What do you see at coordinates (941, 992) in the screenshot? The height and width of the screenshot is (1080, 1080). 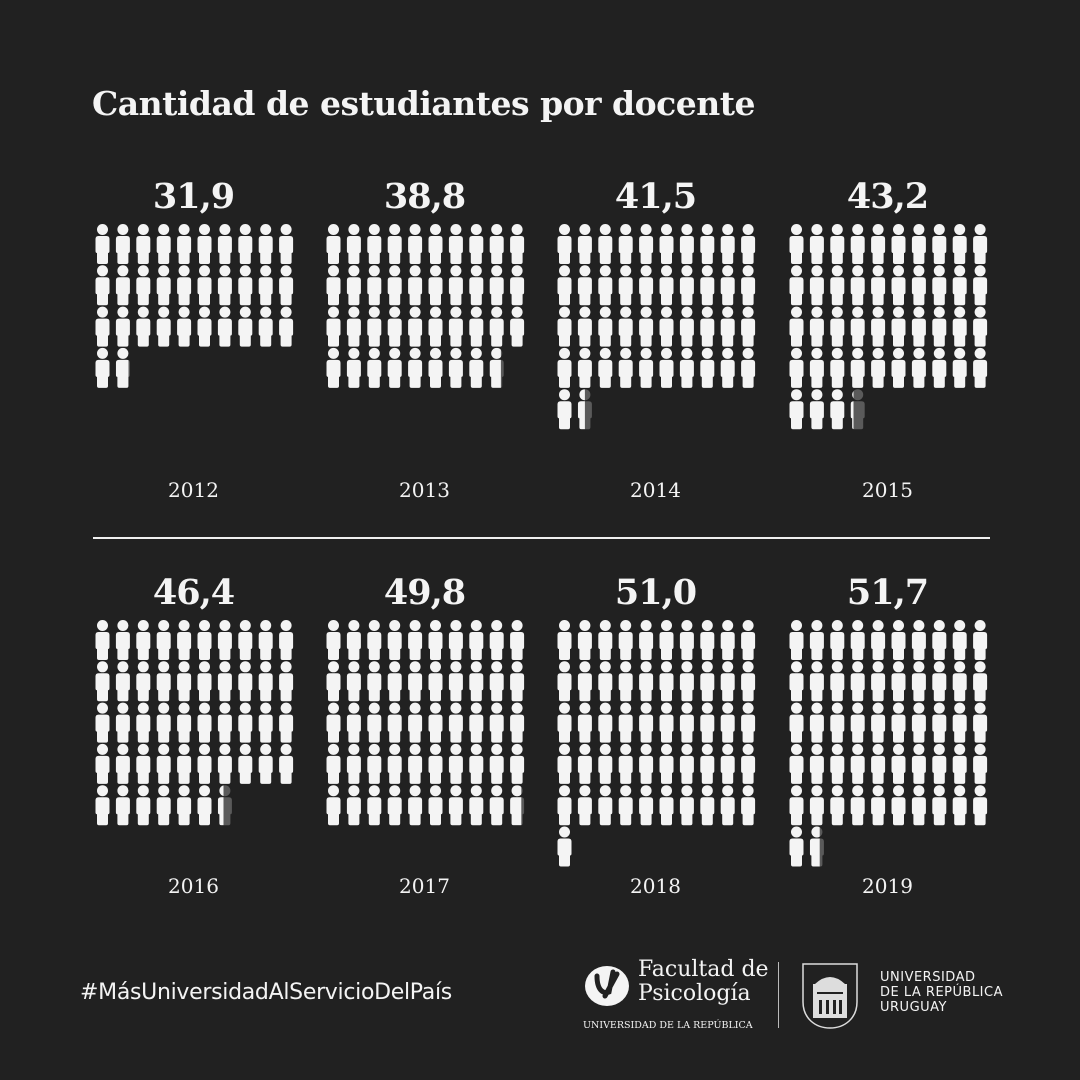 I see `udelar-line2: DE LA REPÚBLICA` at bounding box center [941, 992].